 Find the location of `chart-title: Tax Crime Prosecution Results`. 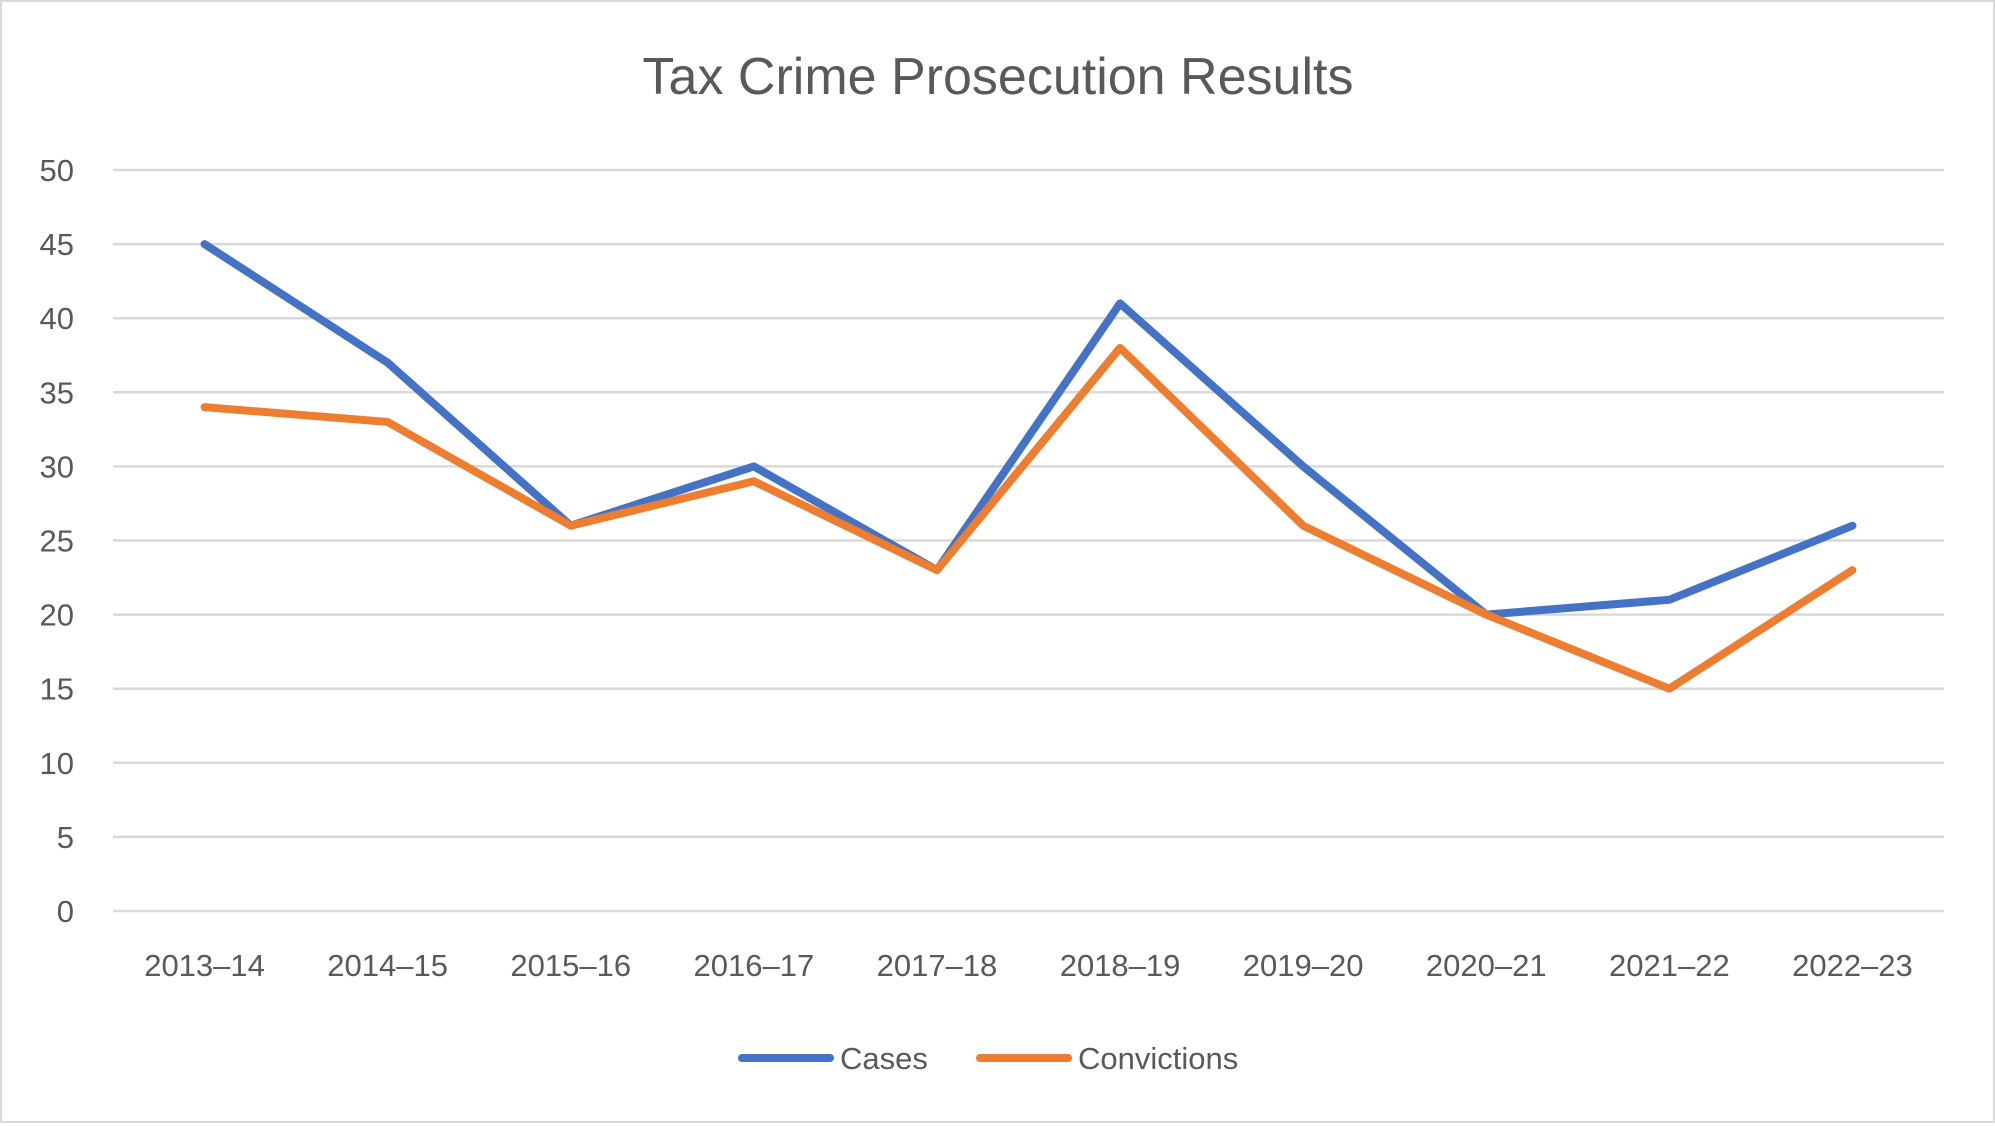

chart-title: Tax Crime Prosecution Results is located at coordinates (998, 77).